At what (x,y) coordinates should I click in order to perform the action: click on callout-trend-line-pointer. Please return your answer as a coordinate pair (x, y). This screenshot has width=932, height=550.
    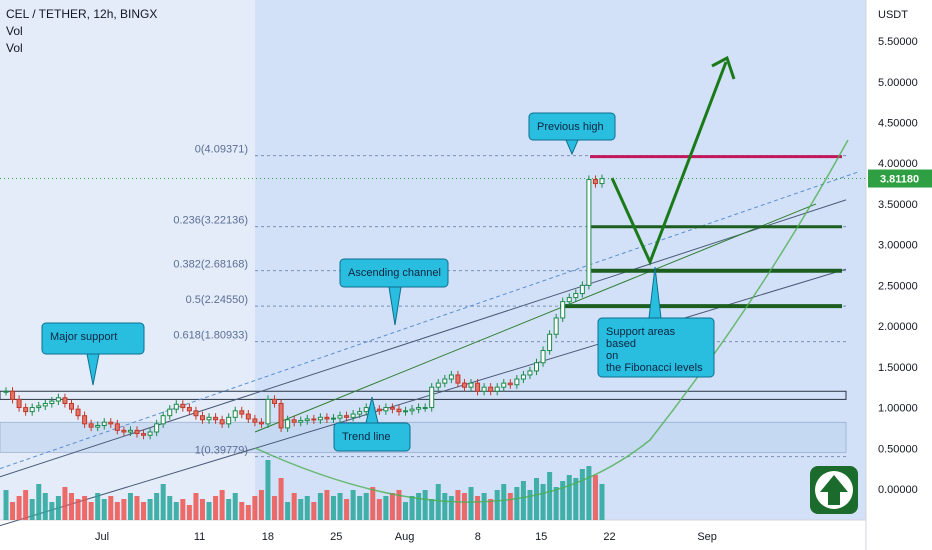
    Looking at the image, I should click on (372, 410).